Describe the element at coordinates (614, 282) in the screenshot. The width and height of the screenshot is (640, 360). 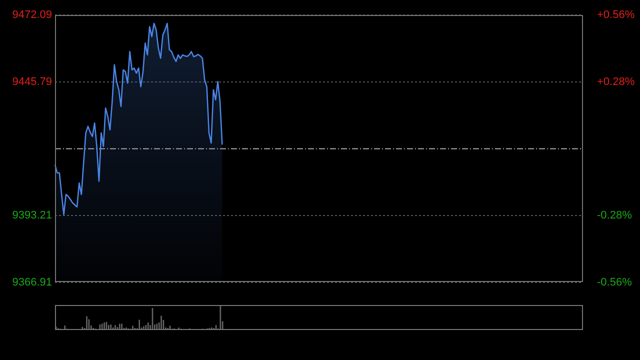
I see `y2-tick-label: -0.56%` at that location.